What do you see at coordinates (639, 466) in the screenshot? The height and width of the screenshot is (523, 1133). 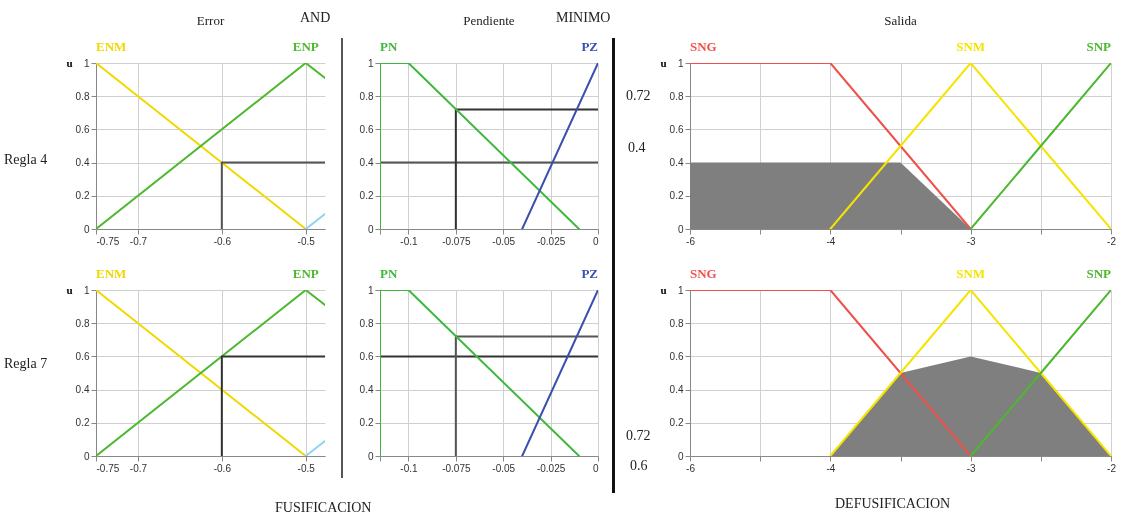 I see `text: 0.6` at bounding box center [639, 466].